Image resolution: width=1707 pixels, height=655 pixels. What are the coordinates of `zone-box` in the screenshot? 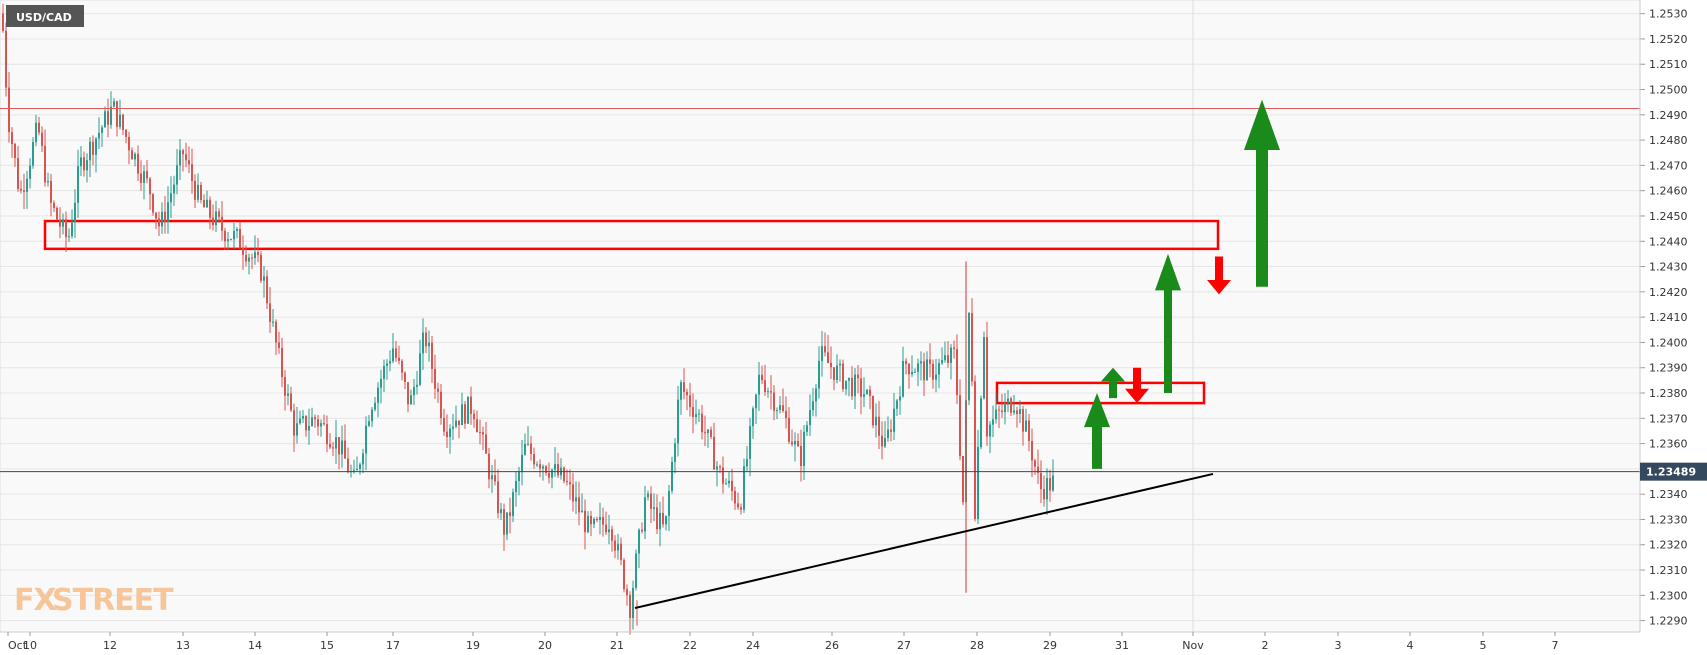 It's located at (631, 235).